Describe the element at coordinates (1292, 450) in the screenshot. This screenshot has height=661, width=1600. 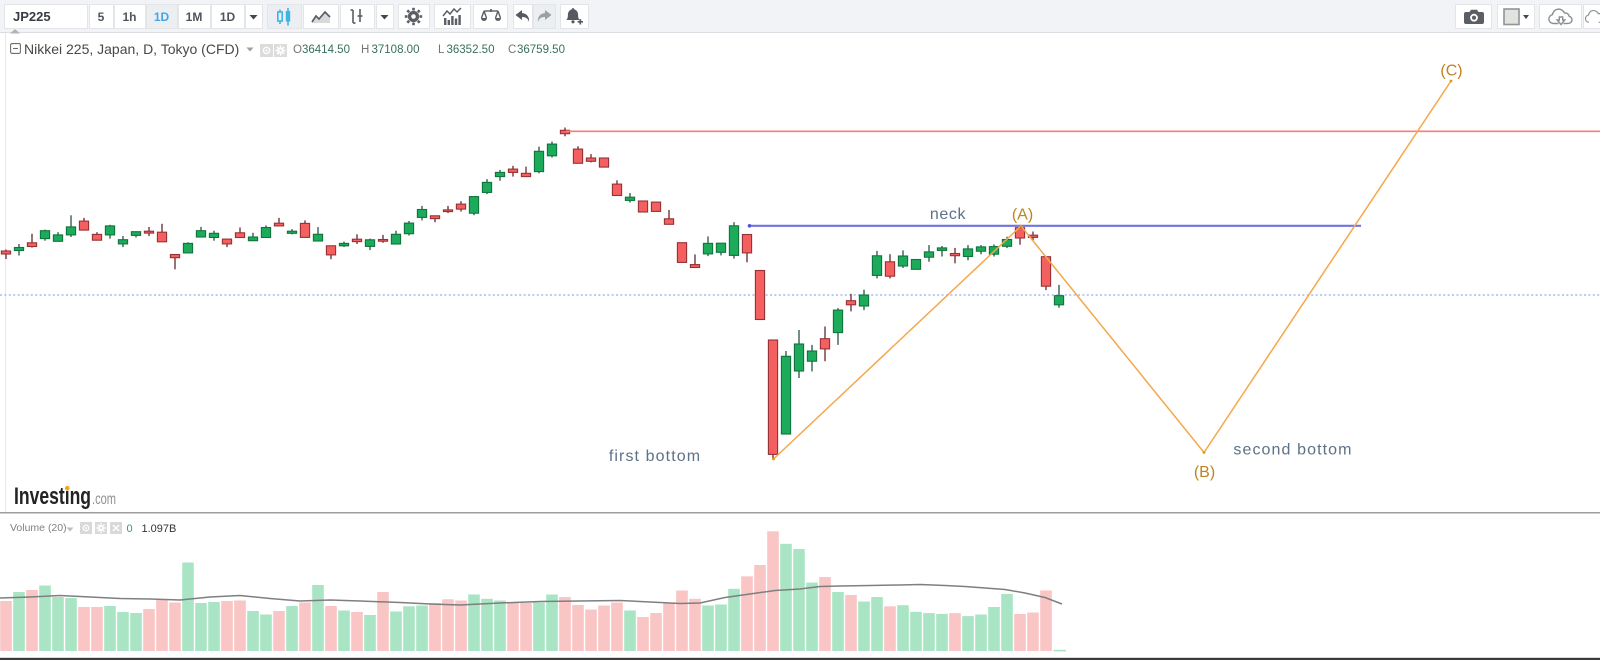
I see `svg-text: second bottom` at that location.